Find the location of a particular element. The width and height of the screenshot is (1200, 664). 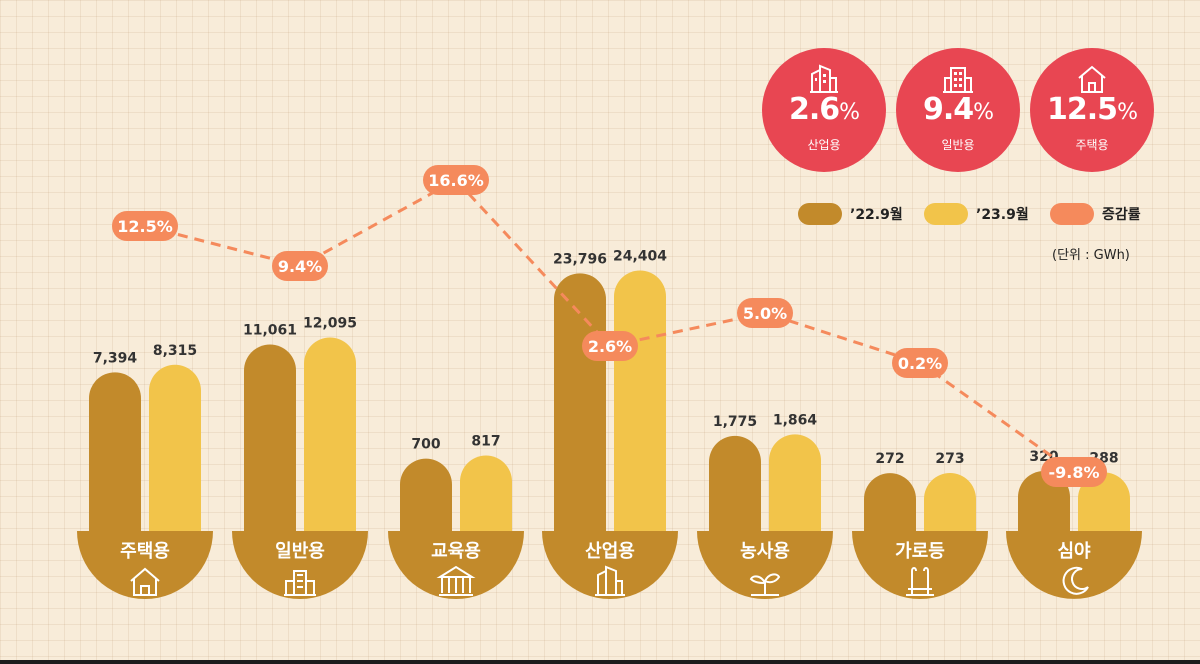

badge-value: 2.6% is located at coordinates (824, 109).